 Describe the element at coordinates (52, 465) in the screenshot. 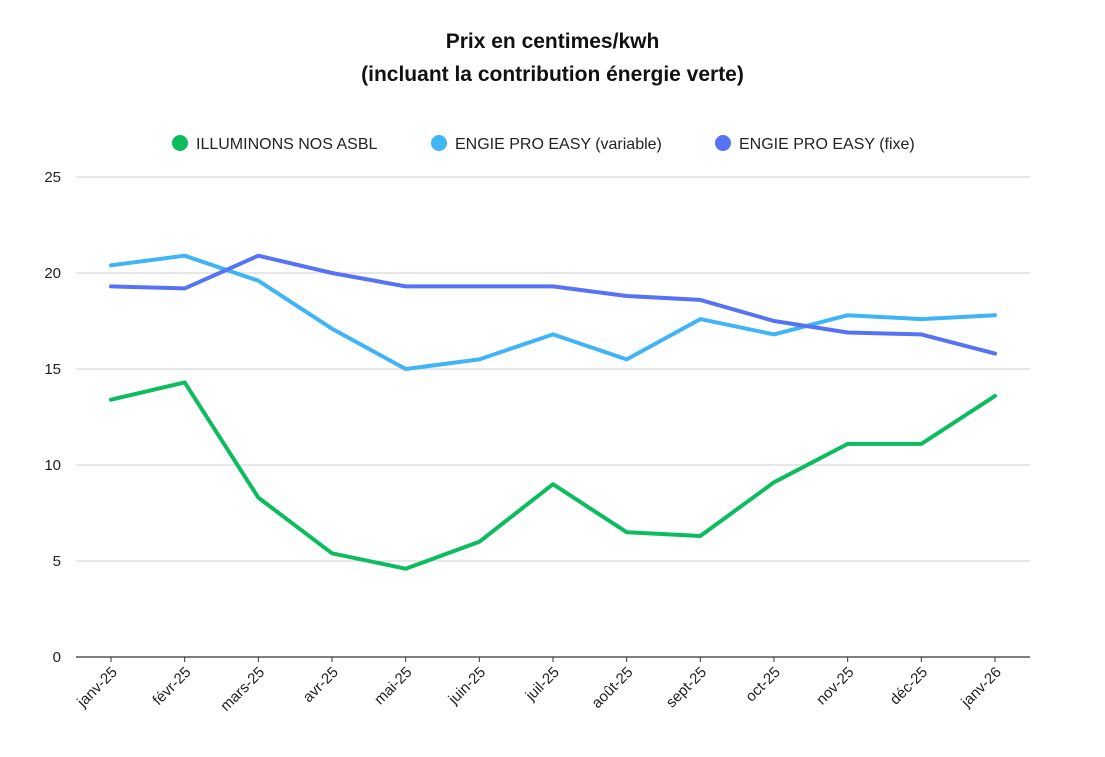

I see `y-tick-label: 10` at that location.